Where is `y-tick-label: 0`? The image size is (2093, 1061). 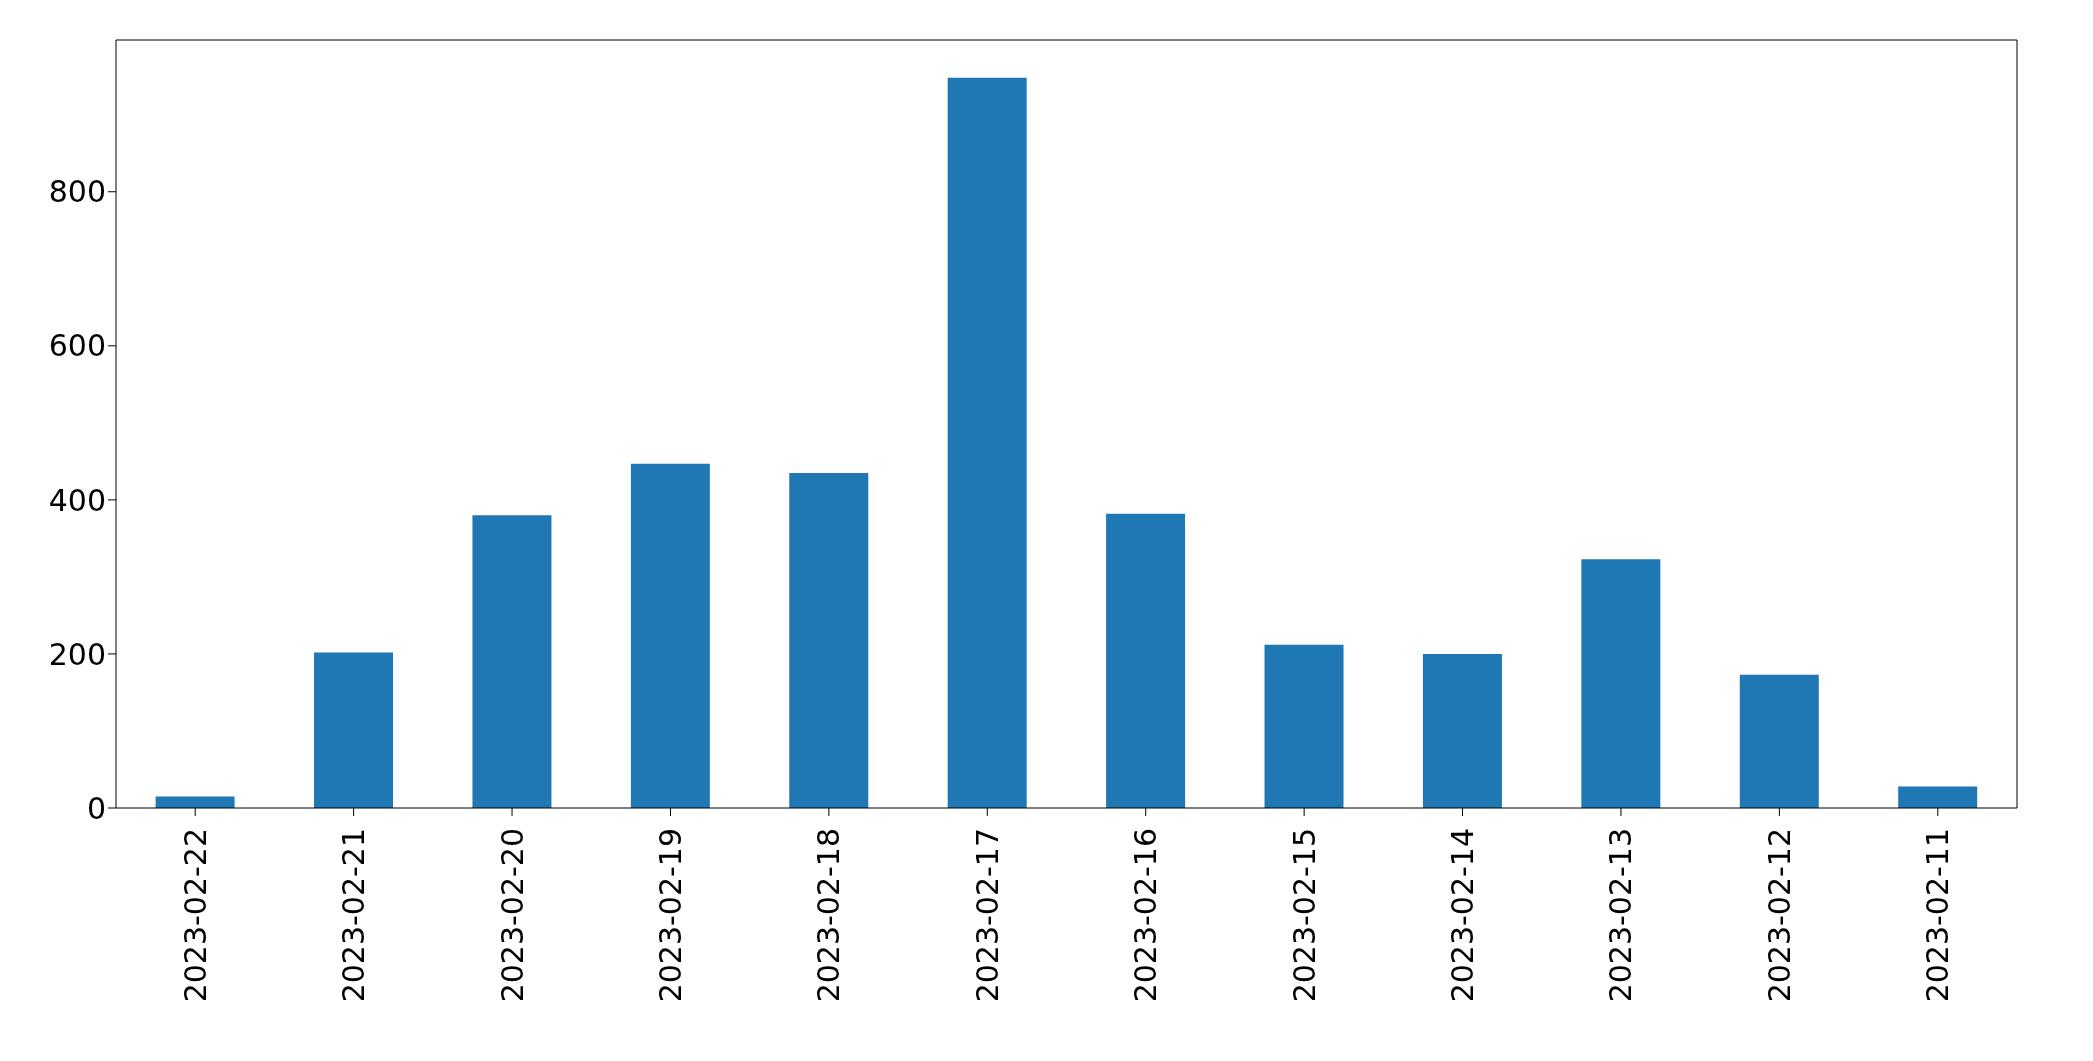
y-tick-label: 0 is located at coordinates (96, 808).